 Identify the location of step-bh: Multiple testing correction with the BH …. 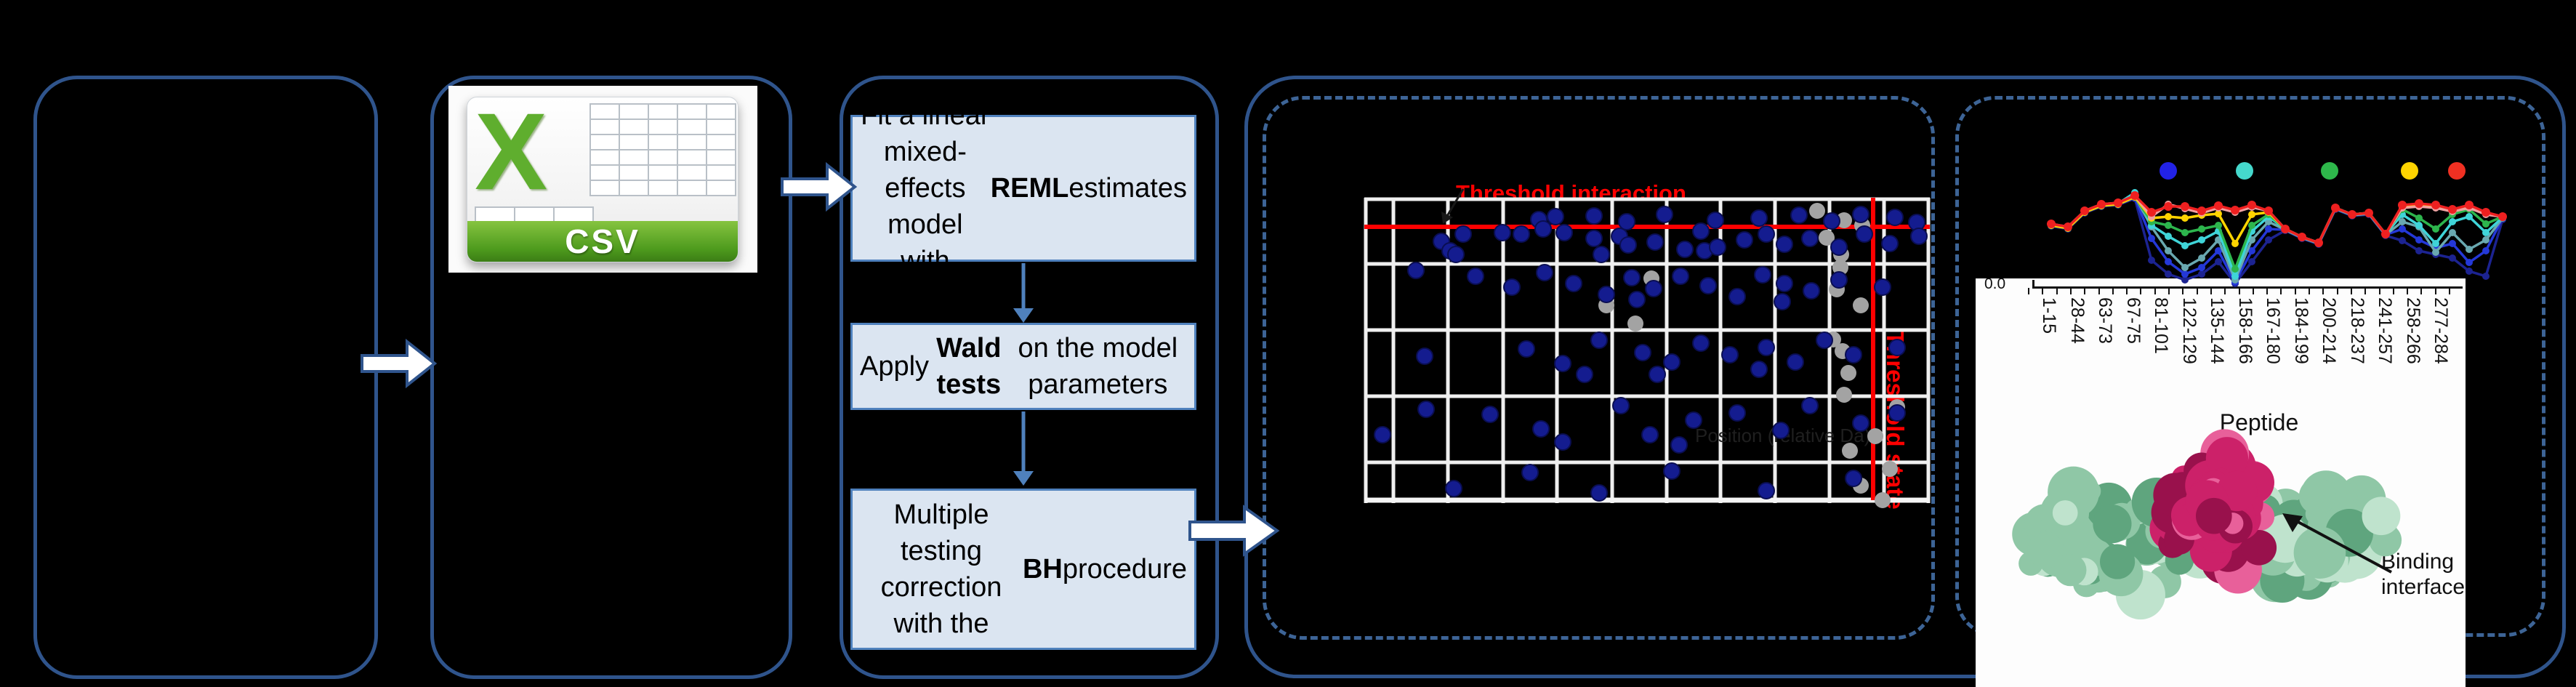
(1023, 569).